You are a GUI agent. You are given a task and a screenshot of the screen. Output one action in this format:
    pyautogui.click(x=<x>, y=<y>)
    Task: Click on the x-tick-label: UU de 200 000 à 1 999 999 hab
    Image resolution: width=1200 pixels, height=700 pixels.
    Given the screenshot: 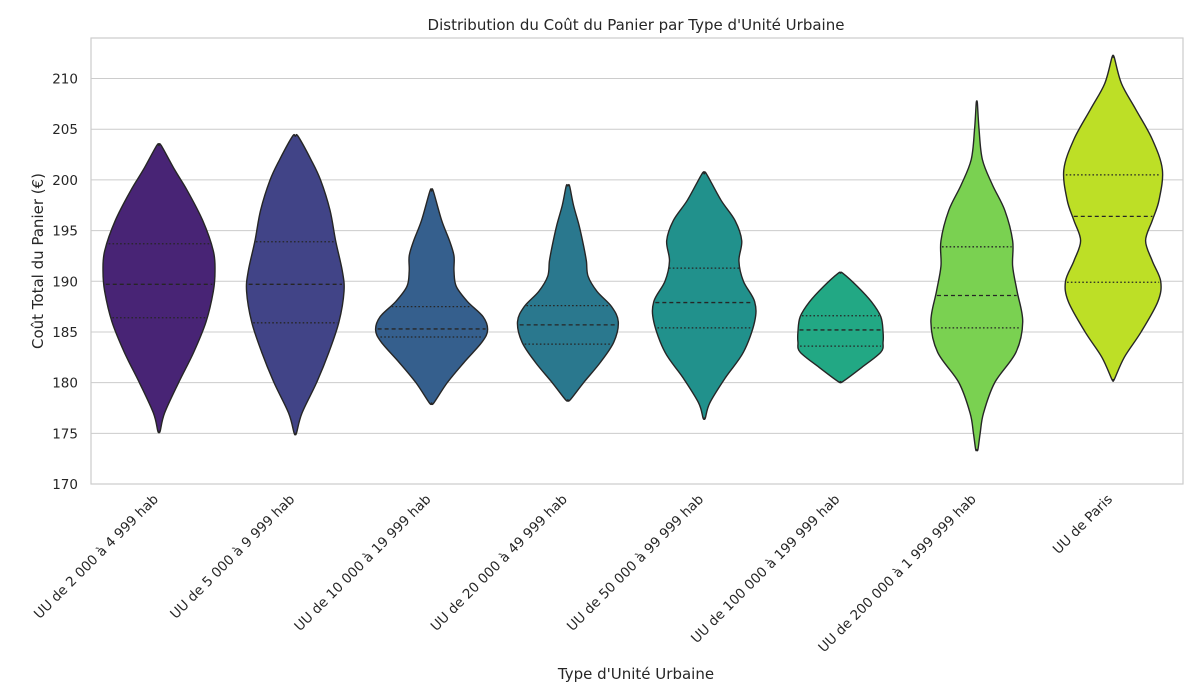 What is the action you would take?
    pyautogui.click(x=897, y=574)
    